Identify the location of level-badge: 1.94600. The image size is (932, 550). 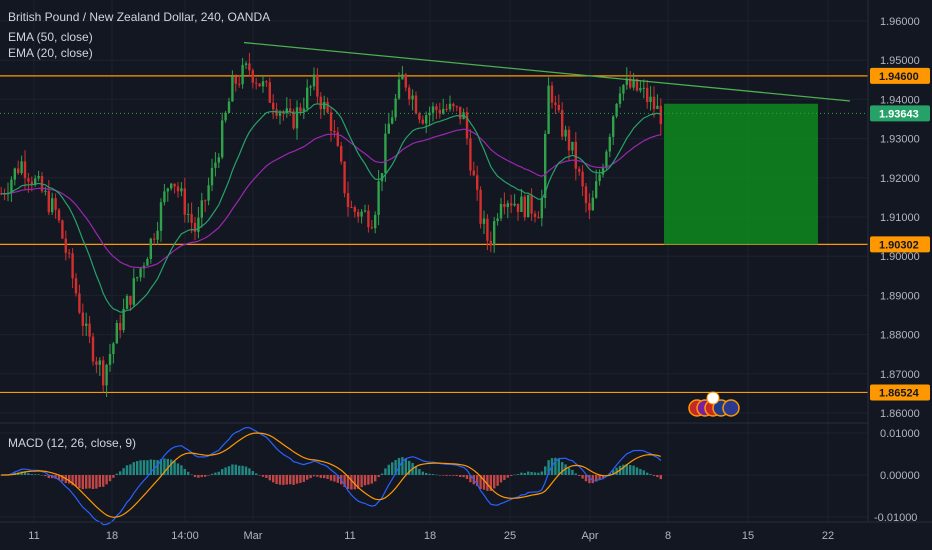
(899, 77).